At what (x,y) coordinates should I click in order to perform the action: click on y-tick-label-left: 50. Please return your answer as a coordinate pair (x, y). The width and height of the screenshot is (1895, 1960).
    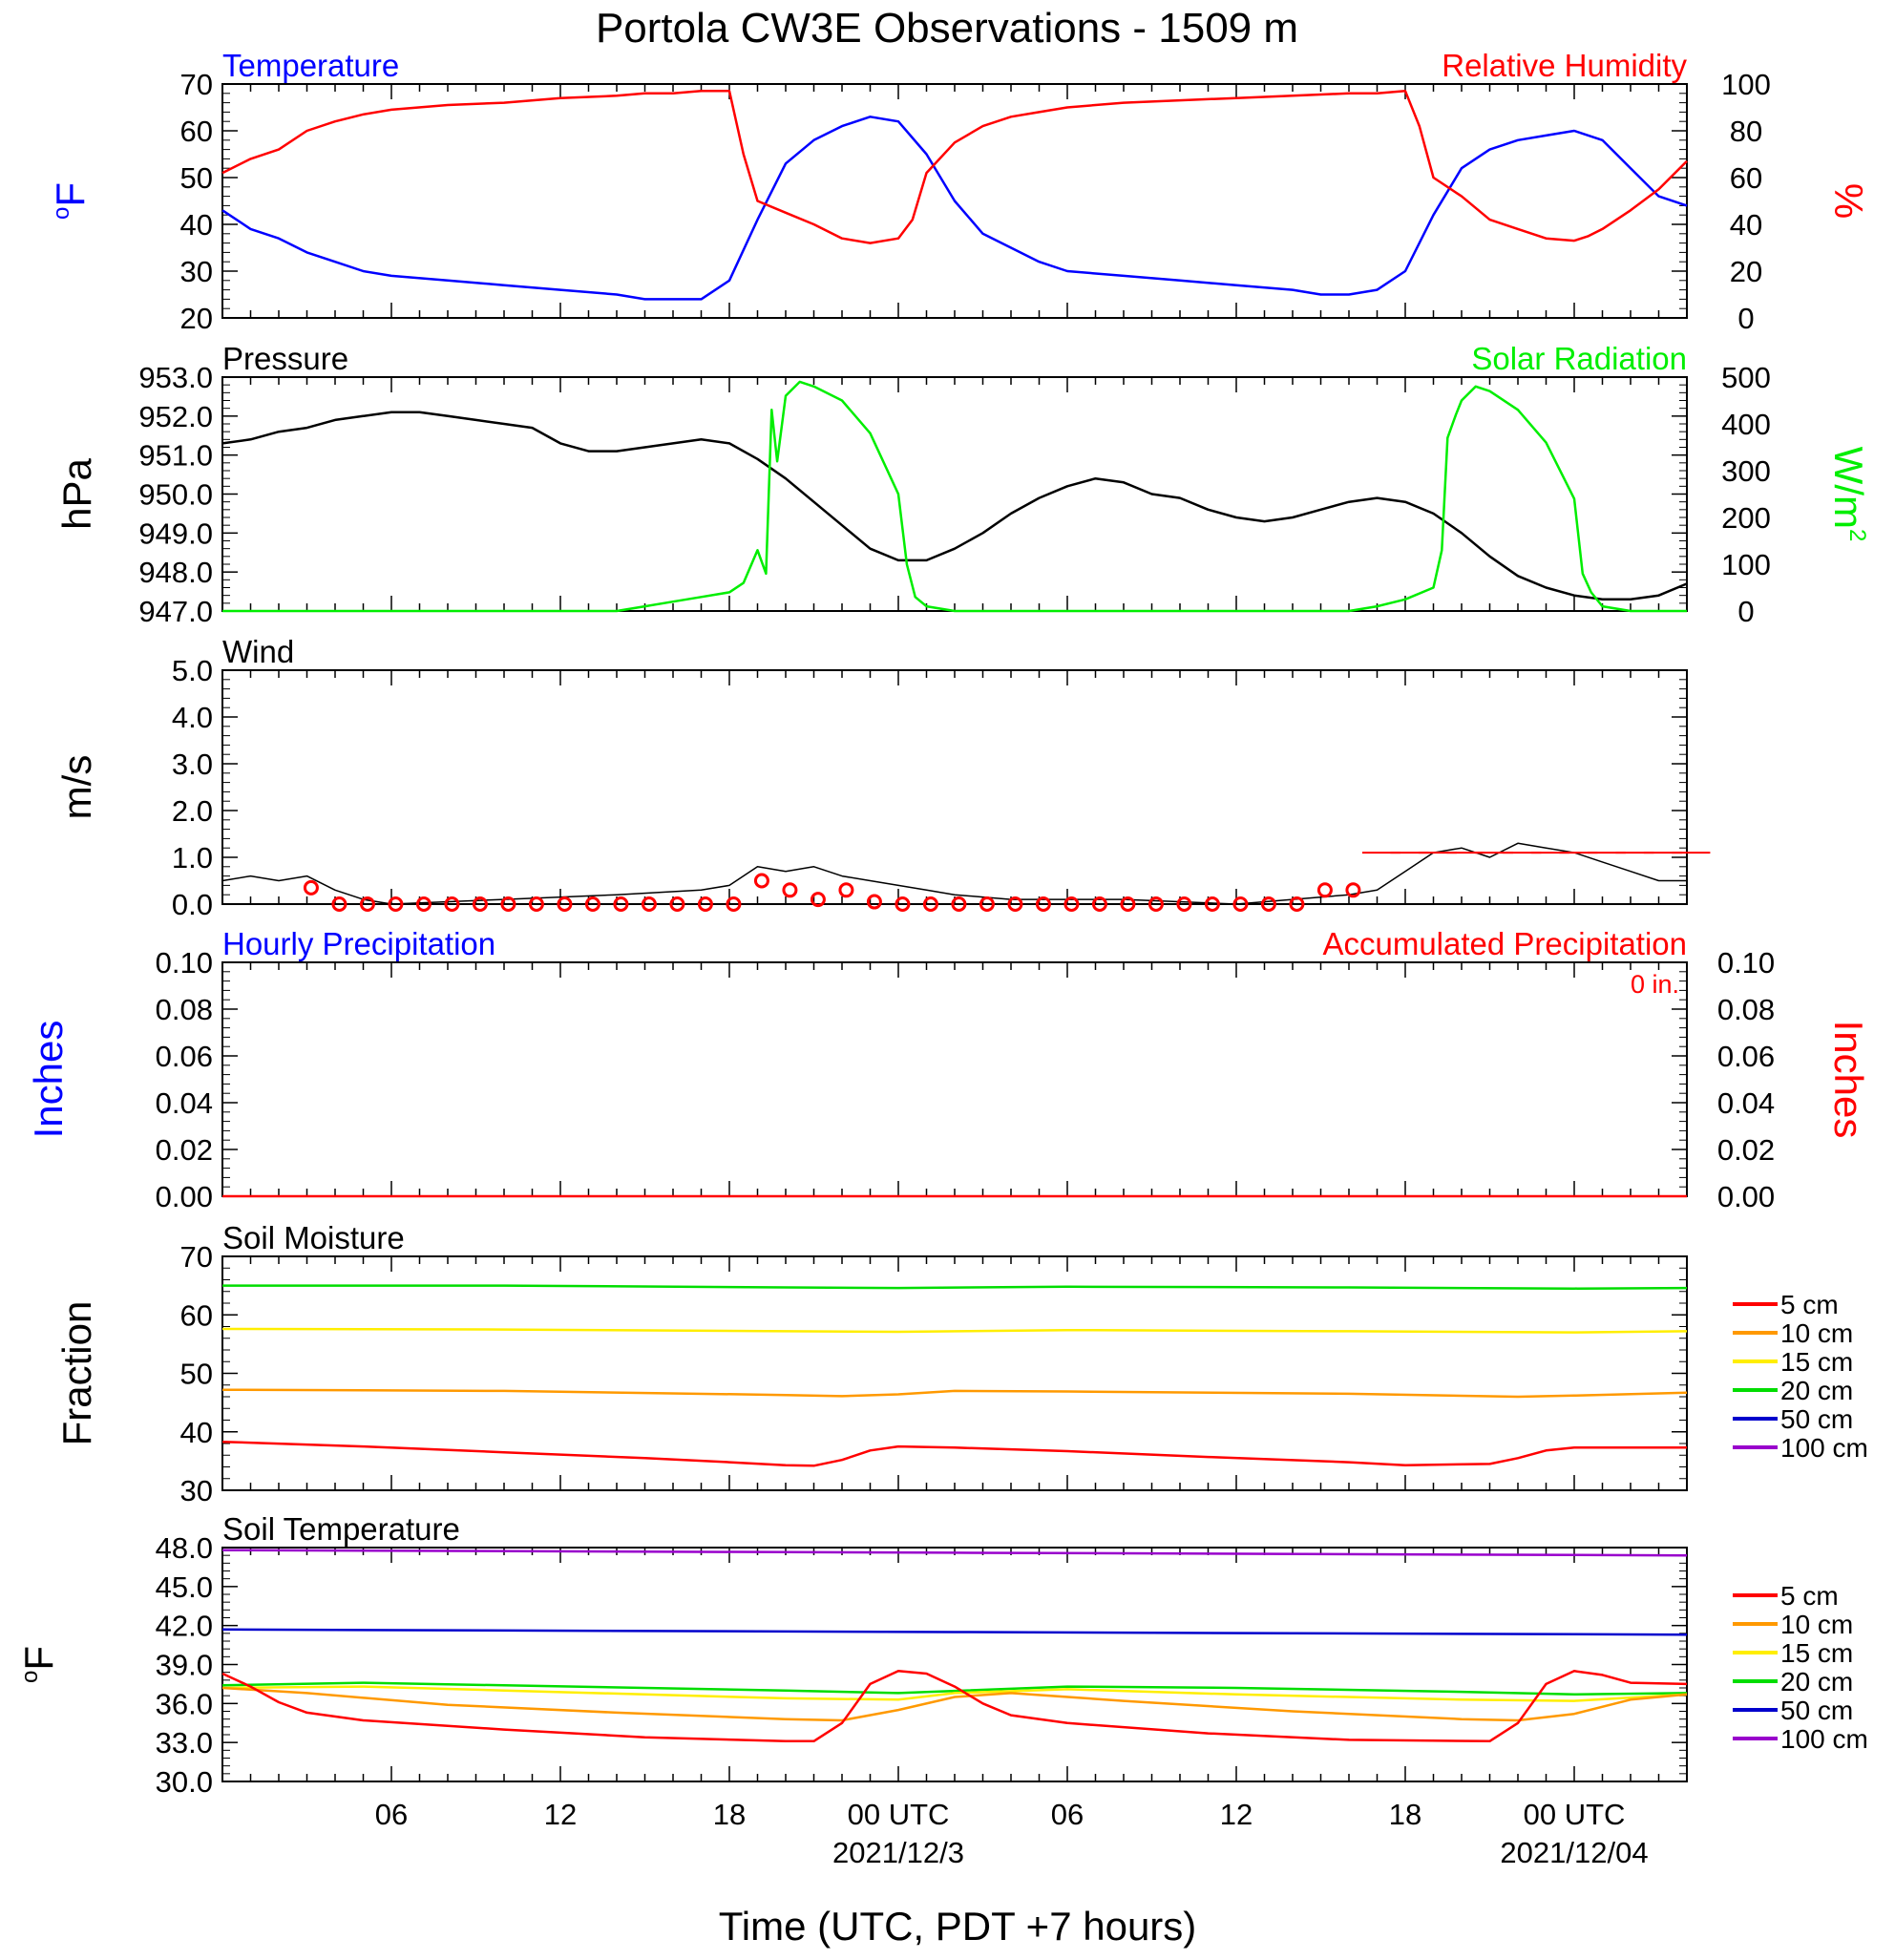
    Looking at the image, I should click on (196, 178).